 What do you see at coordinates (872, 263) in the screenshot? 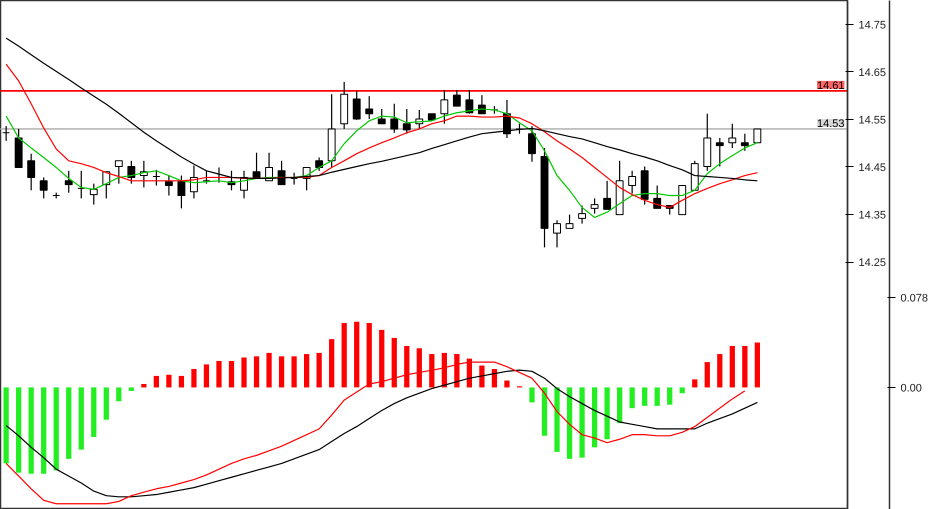
I see `y-tick-label: 14.25` at bounding box center [872, 263].